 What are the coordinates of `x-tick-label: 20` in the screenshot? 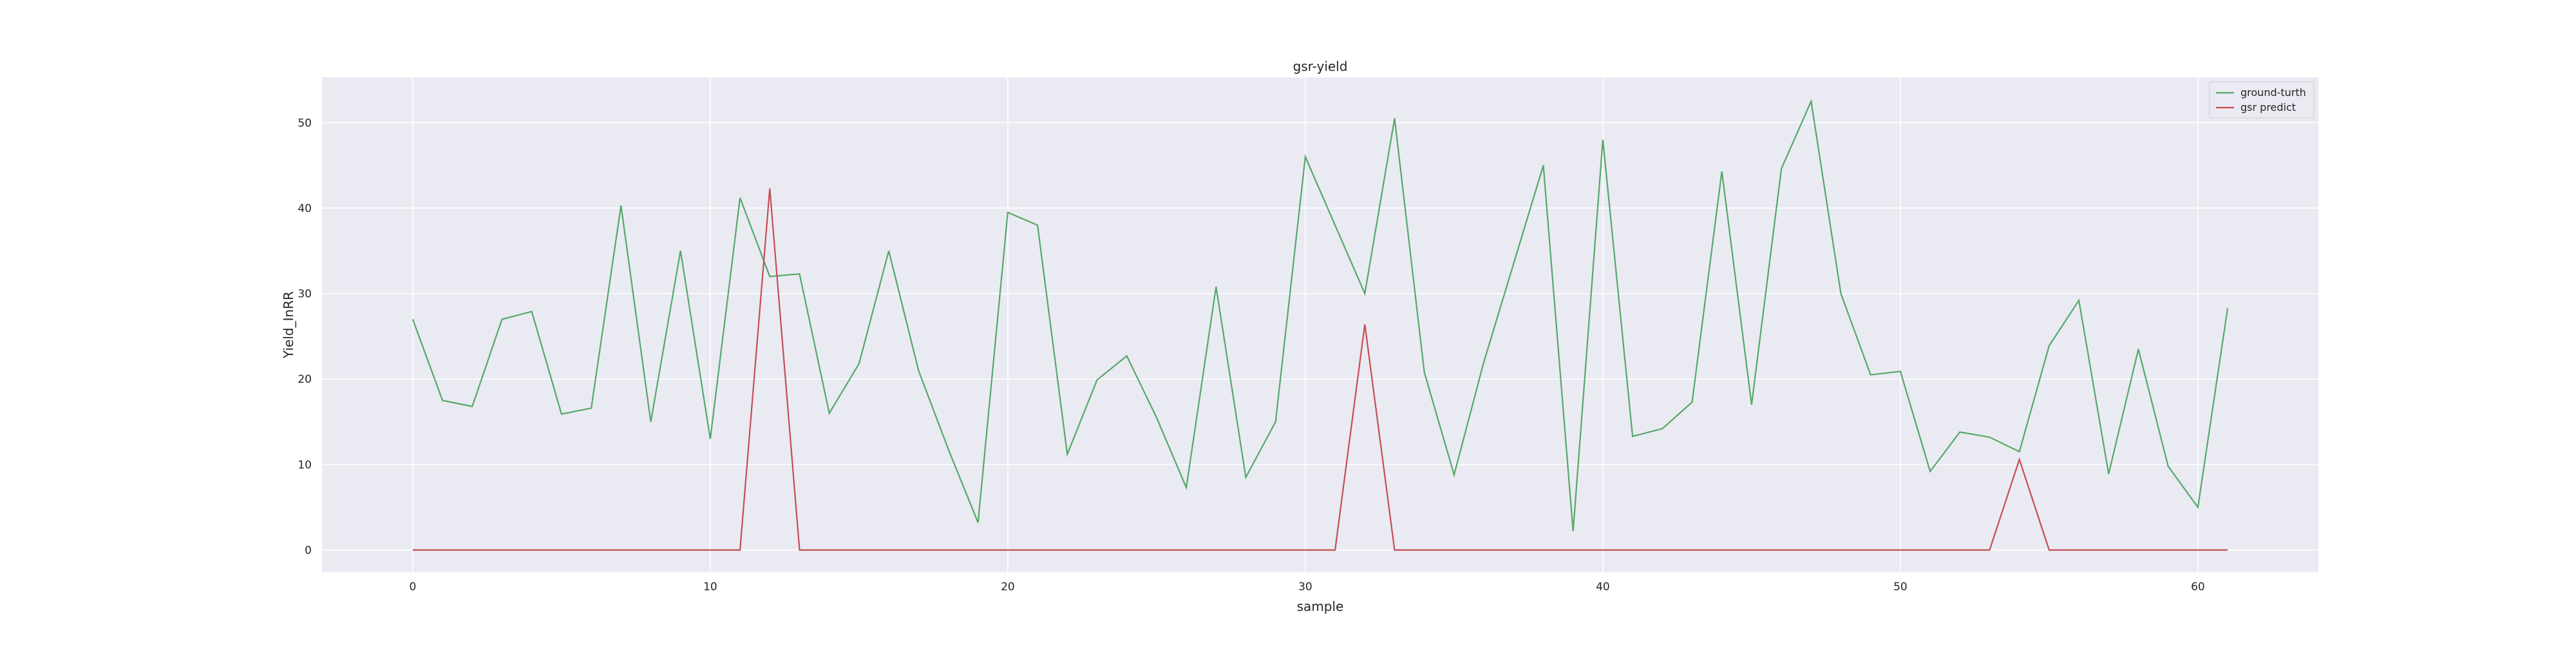 It's located at (1008, 587).